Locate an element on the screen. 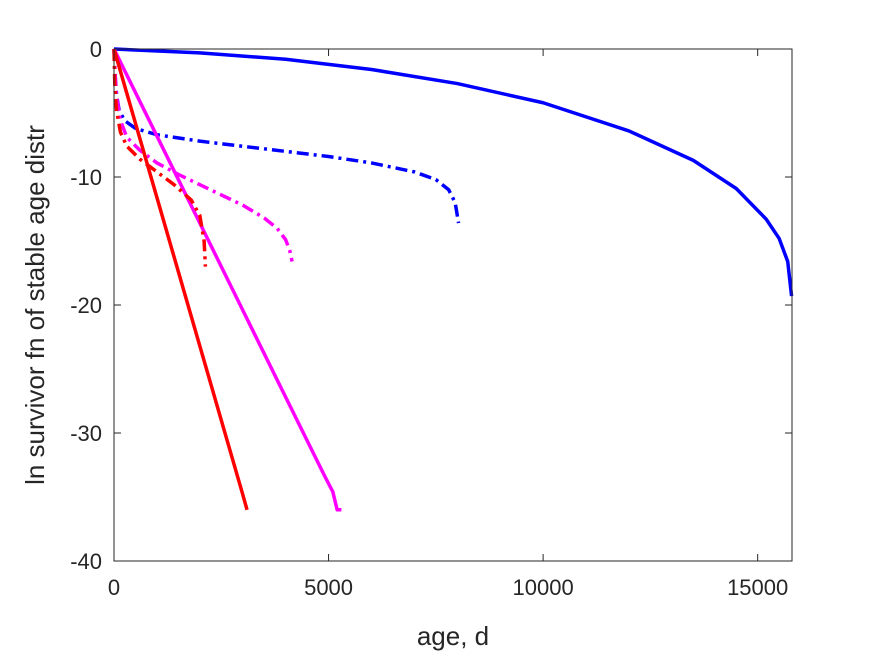 The width and height of the screenshot is (875, 656). x-tick-label: 0 is located at coordinates (114, 587).